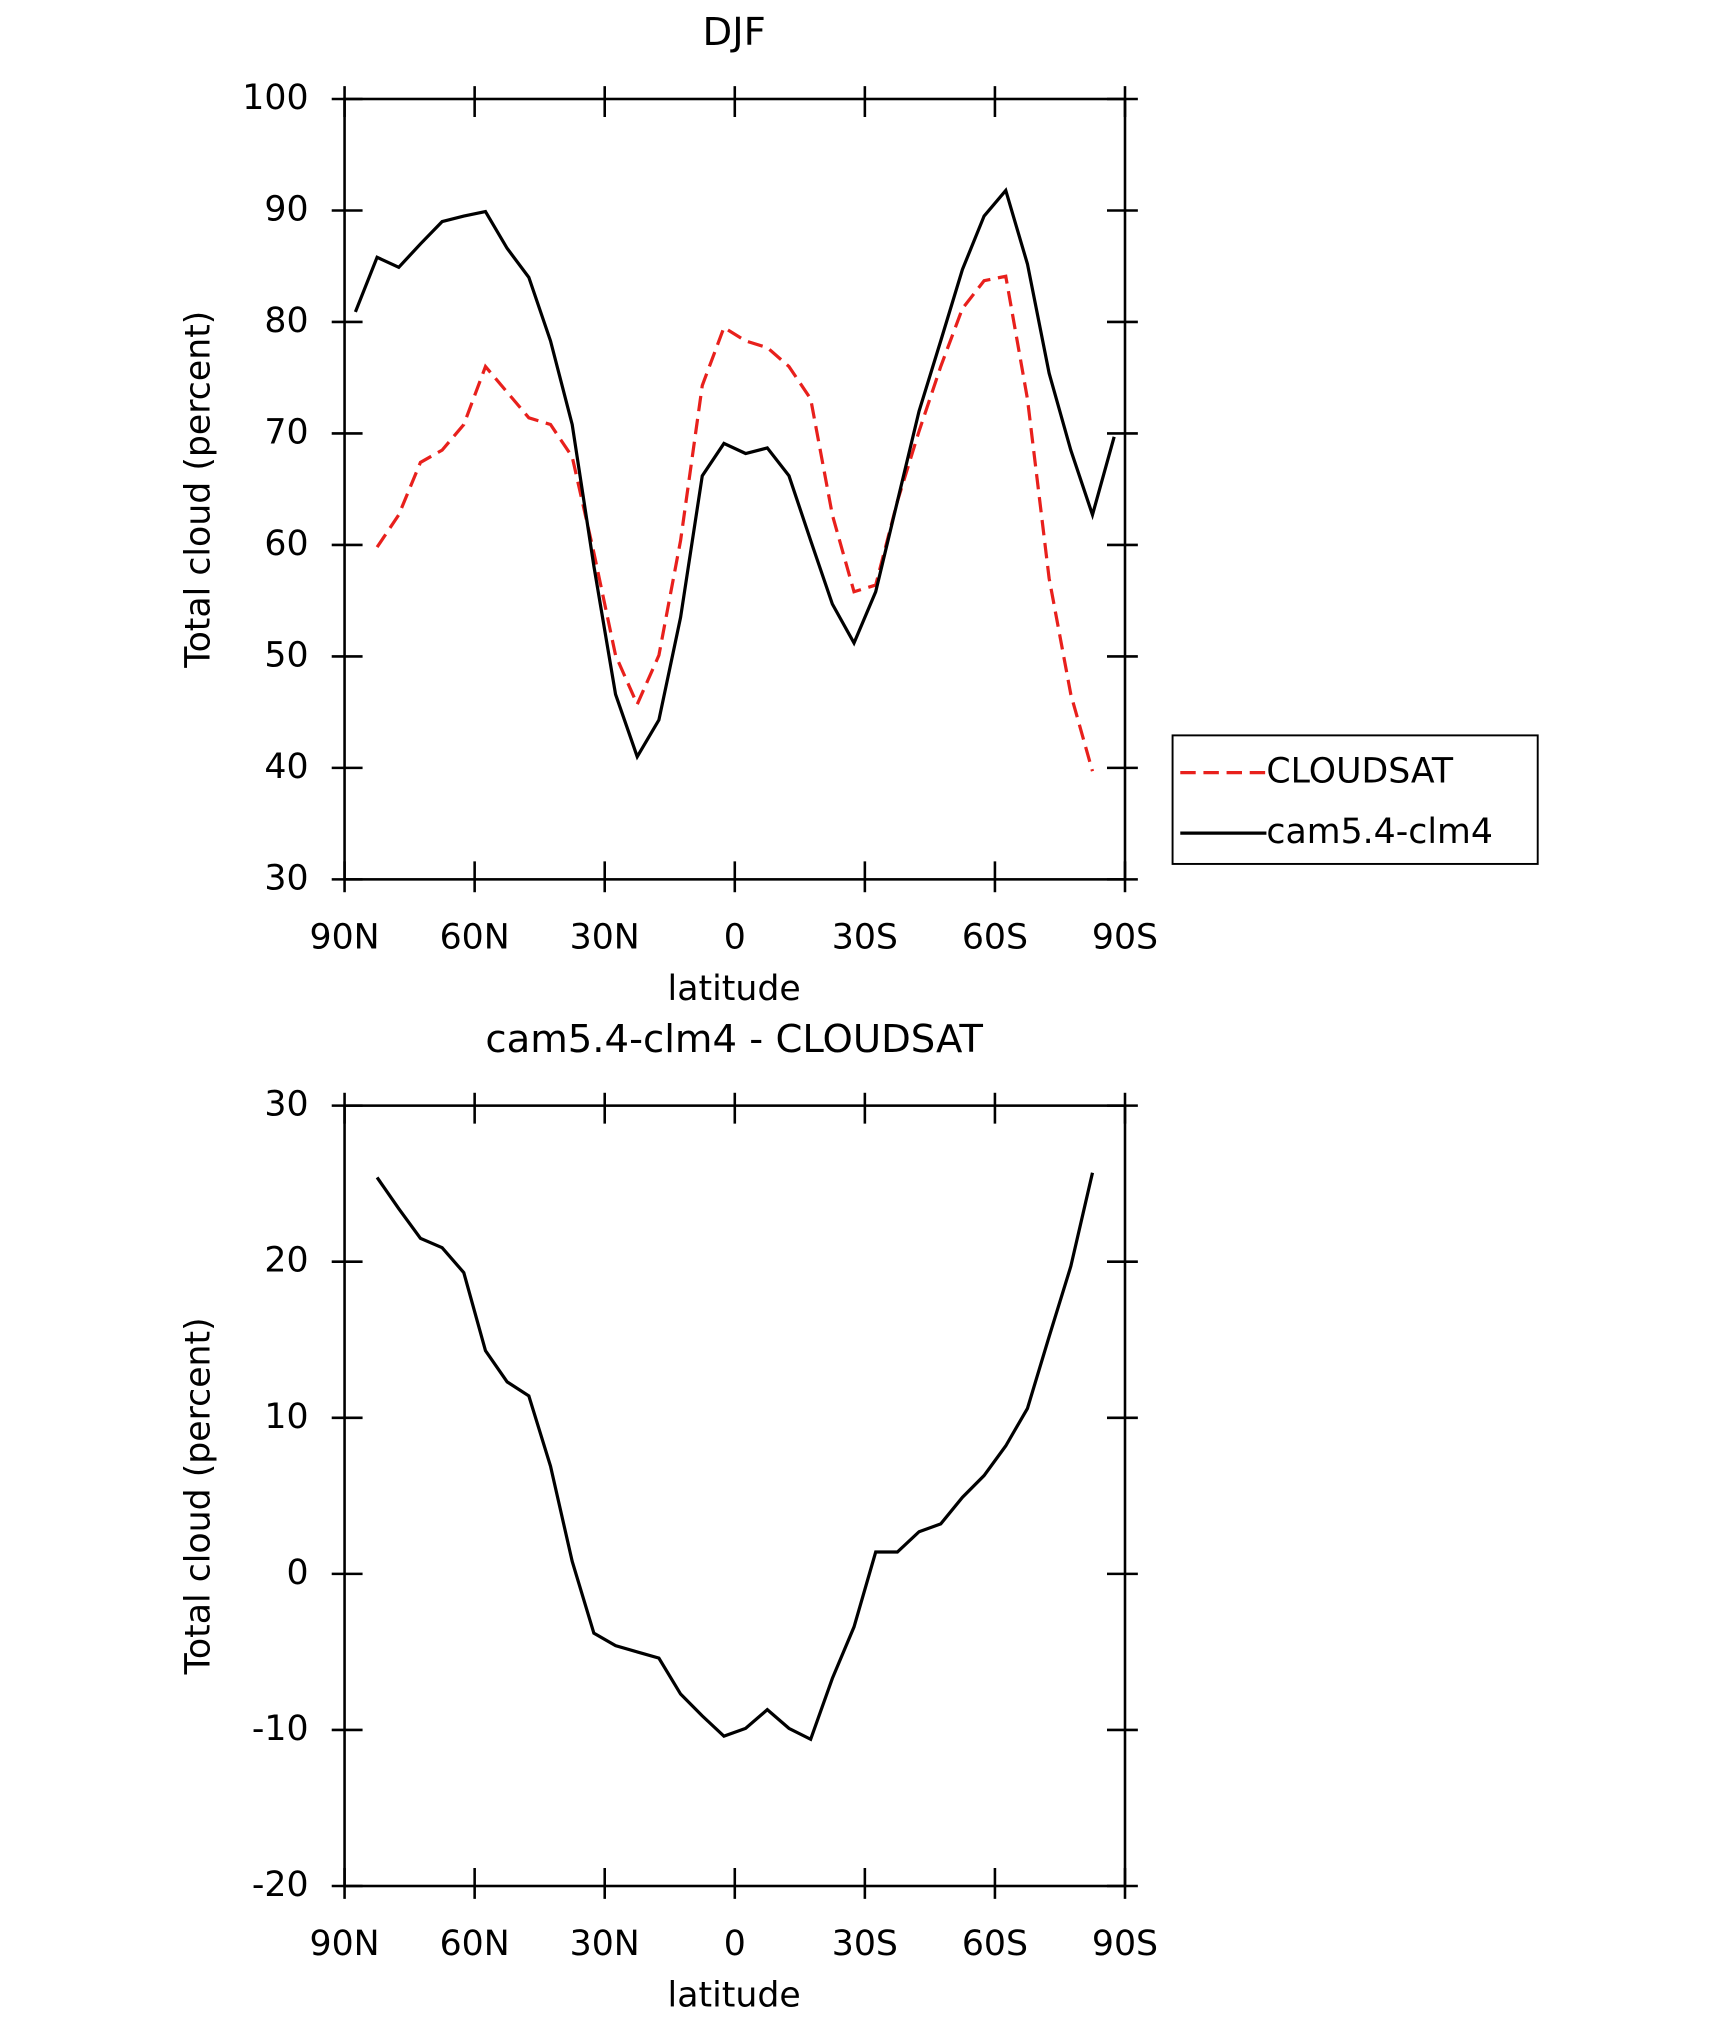 This screenshot has width=1710, height=2021. I want to click on y-tick-label: -20, so click(280, 1885).